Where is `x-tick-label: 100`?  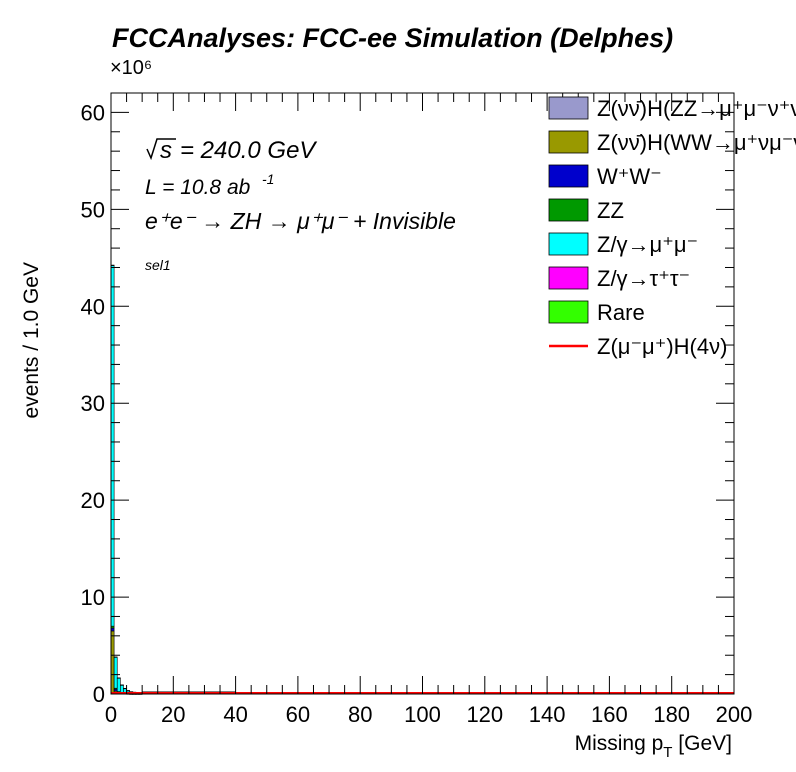
x-tick-label: 100 is located at coordinates (422, 714).